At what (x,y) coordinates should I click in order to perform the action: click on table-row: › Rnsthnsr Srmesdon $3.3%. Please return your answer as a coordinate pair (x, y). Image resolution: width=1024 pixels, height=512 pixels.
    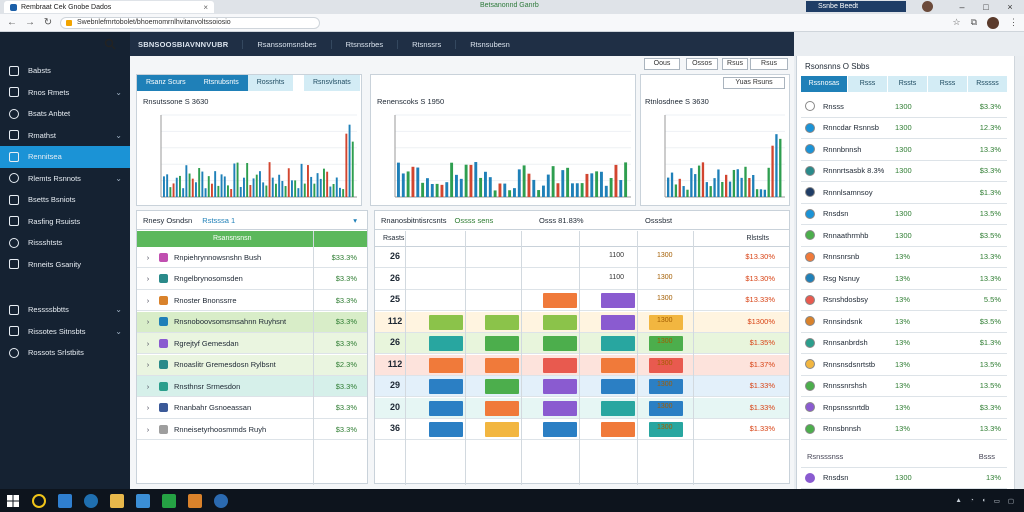
    Looking at the image, I should click on (252, 386).